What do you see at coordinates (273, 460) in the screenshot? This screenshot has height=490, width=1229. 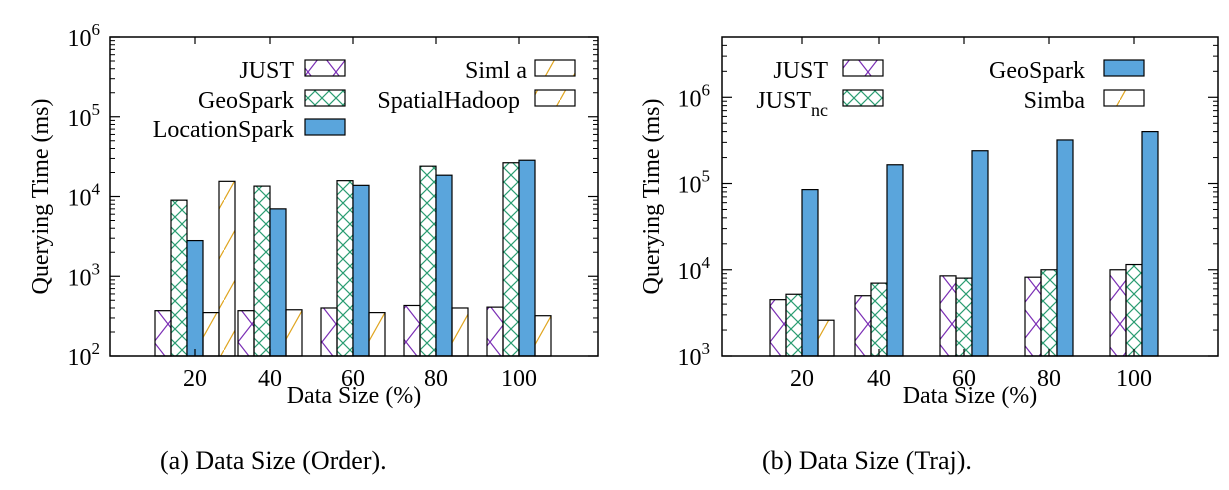 I see `caption-order: (a) Data Size (Order).` at bounding box center [273, 460].